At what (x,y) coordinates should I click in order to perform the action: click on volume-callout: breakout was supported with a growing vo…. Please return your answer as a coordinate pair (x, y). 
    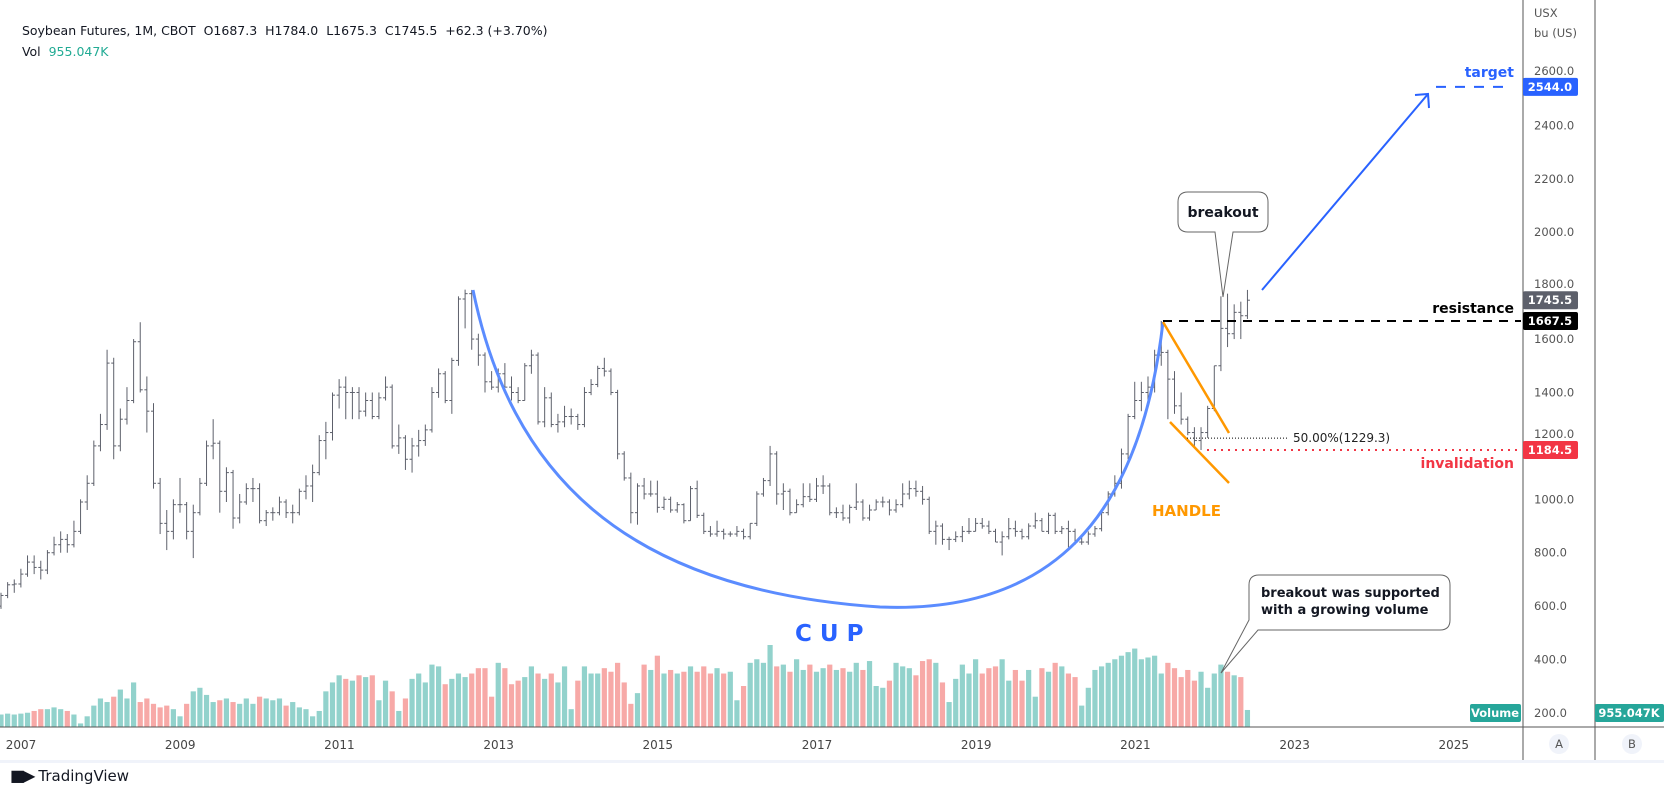
    Looking at the image, I should click on (1335, 624).